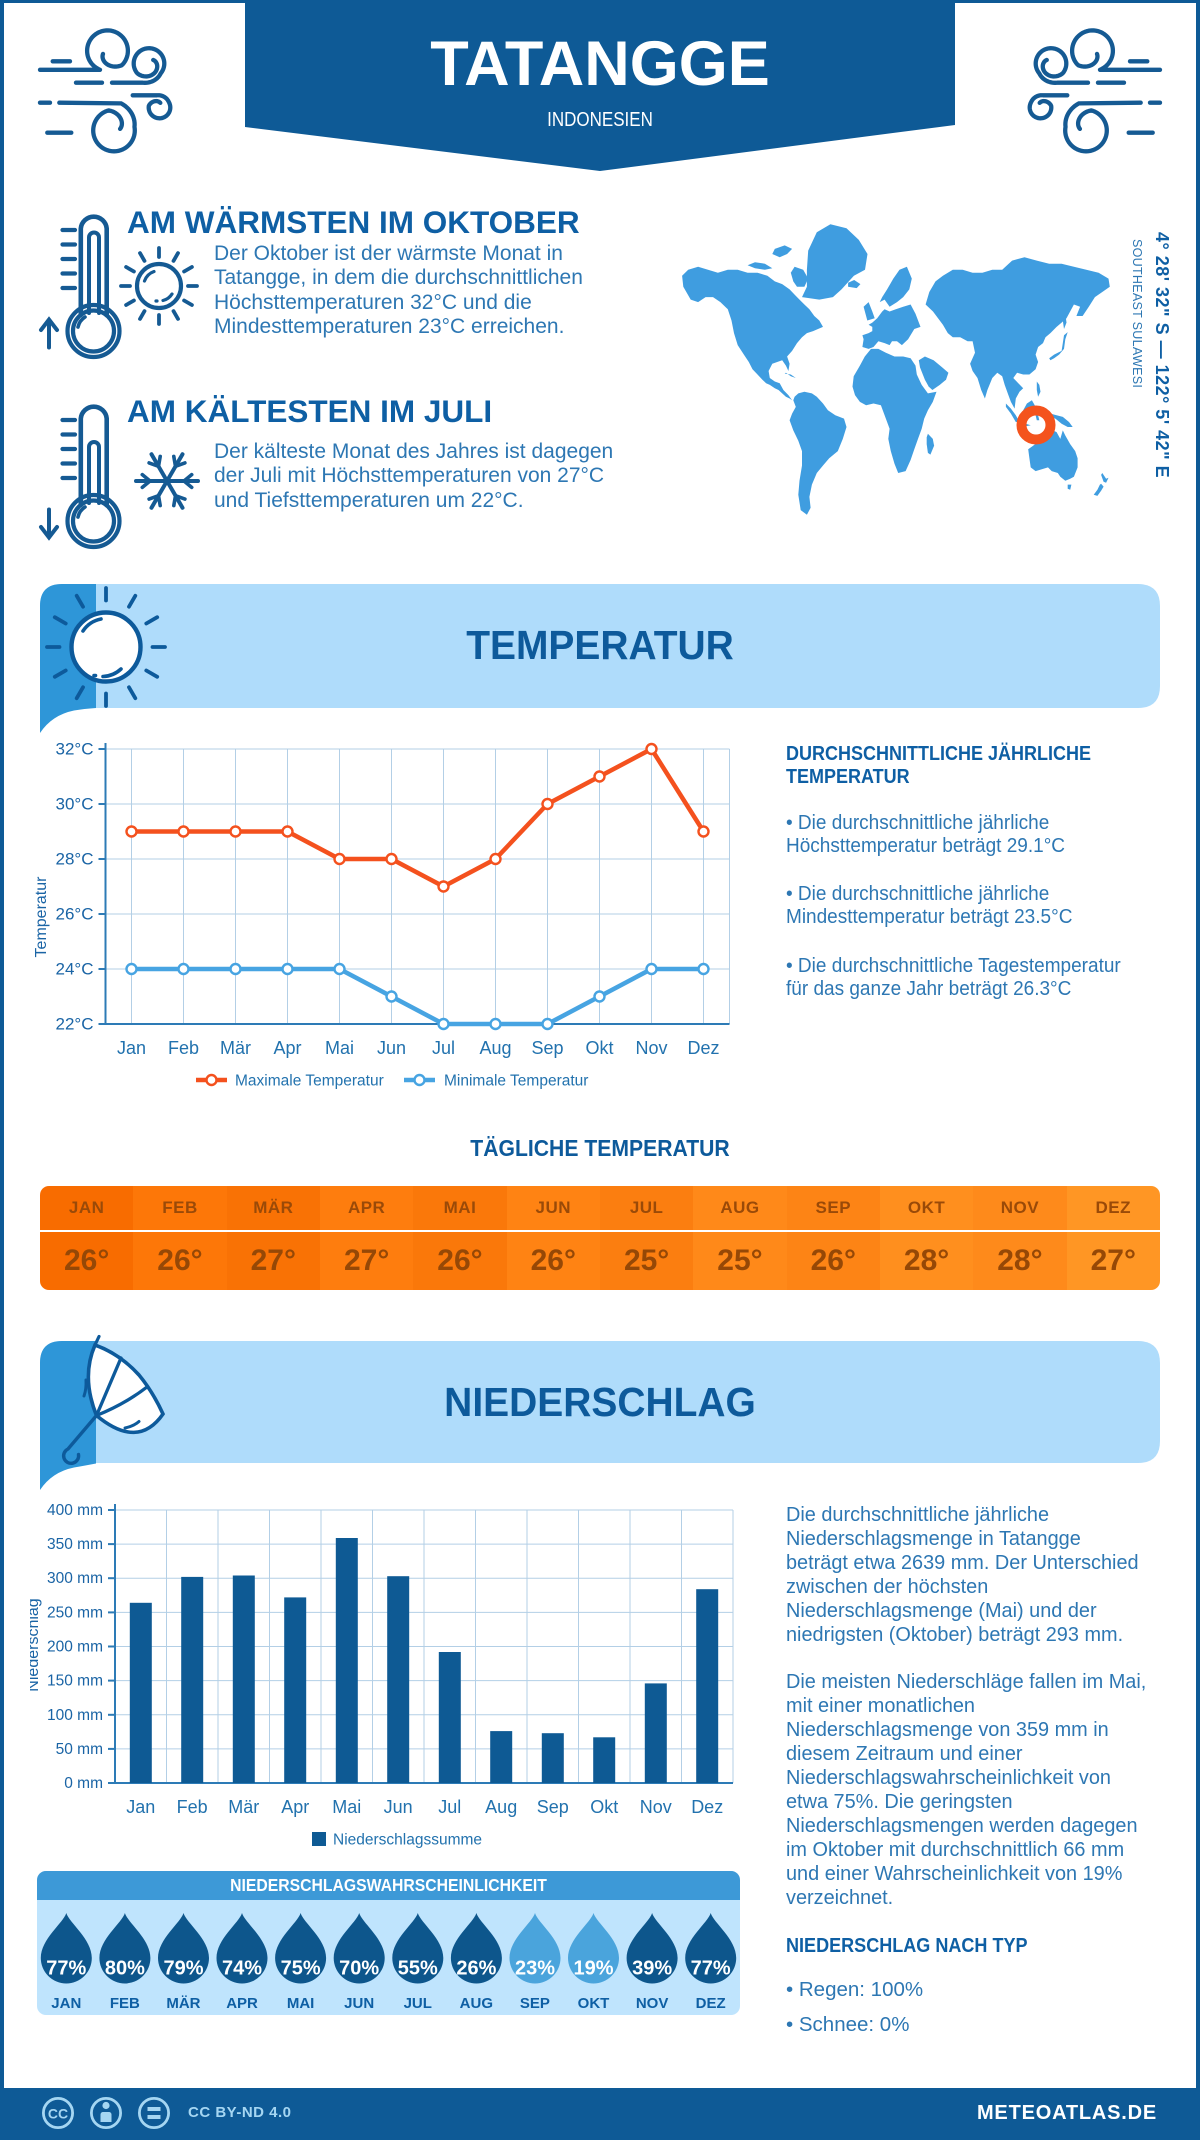  Describe the element at coordinates (79, 1749) in the screenshot. I see `svg-text: 50 mm` at that location.